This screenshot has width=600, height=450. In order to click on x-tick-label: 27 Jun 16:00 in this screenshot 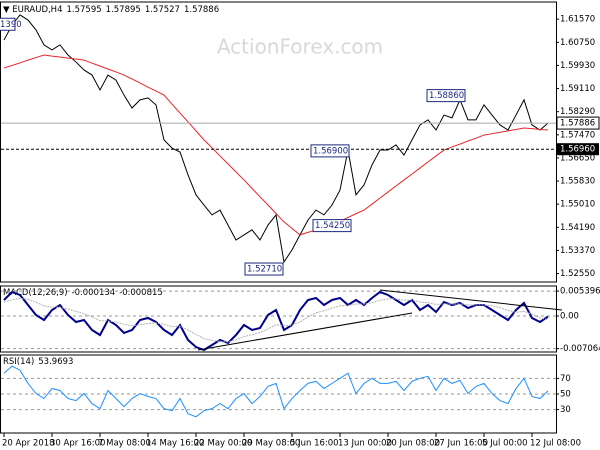, I will do `click(461, 444)`.